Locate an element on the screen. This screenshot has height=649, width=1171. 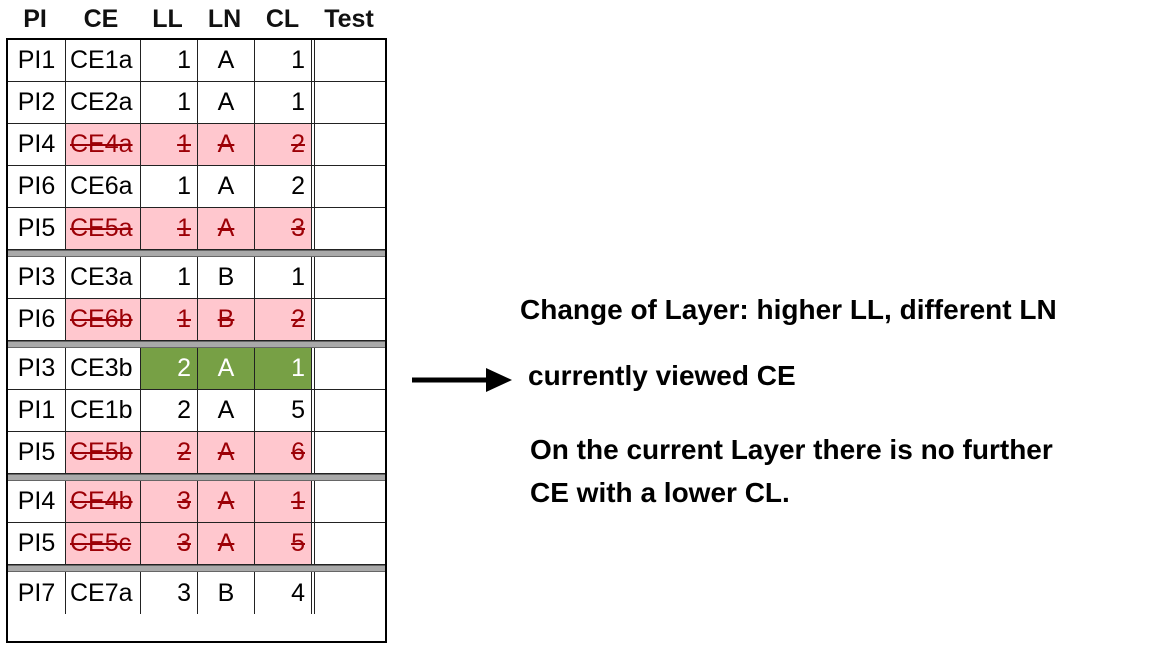
cell-ce: CE5a is located at coordinates (103, 228).